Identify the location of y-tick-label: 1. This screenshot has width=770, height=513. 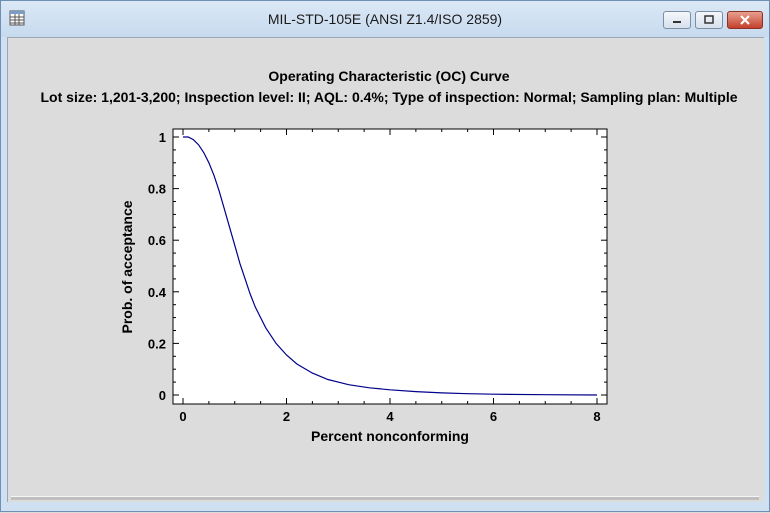
(162, 137).